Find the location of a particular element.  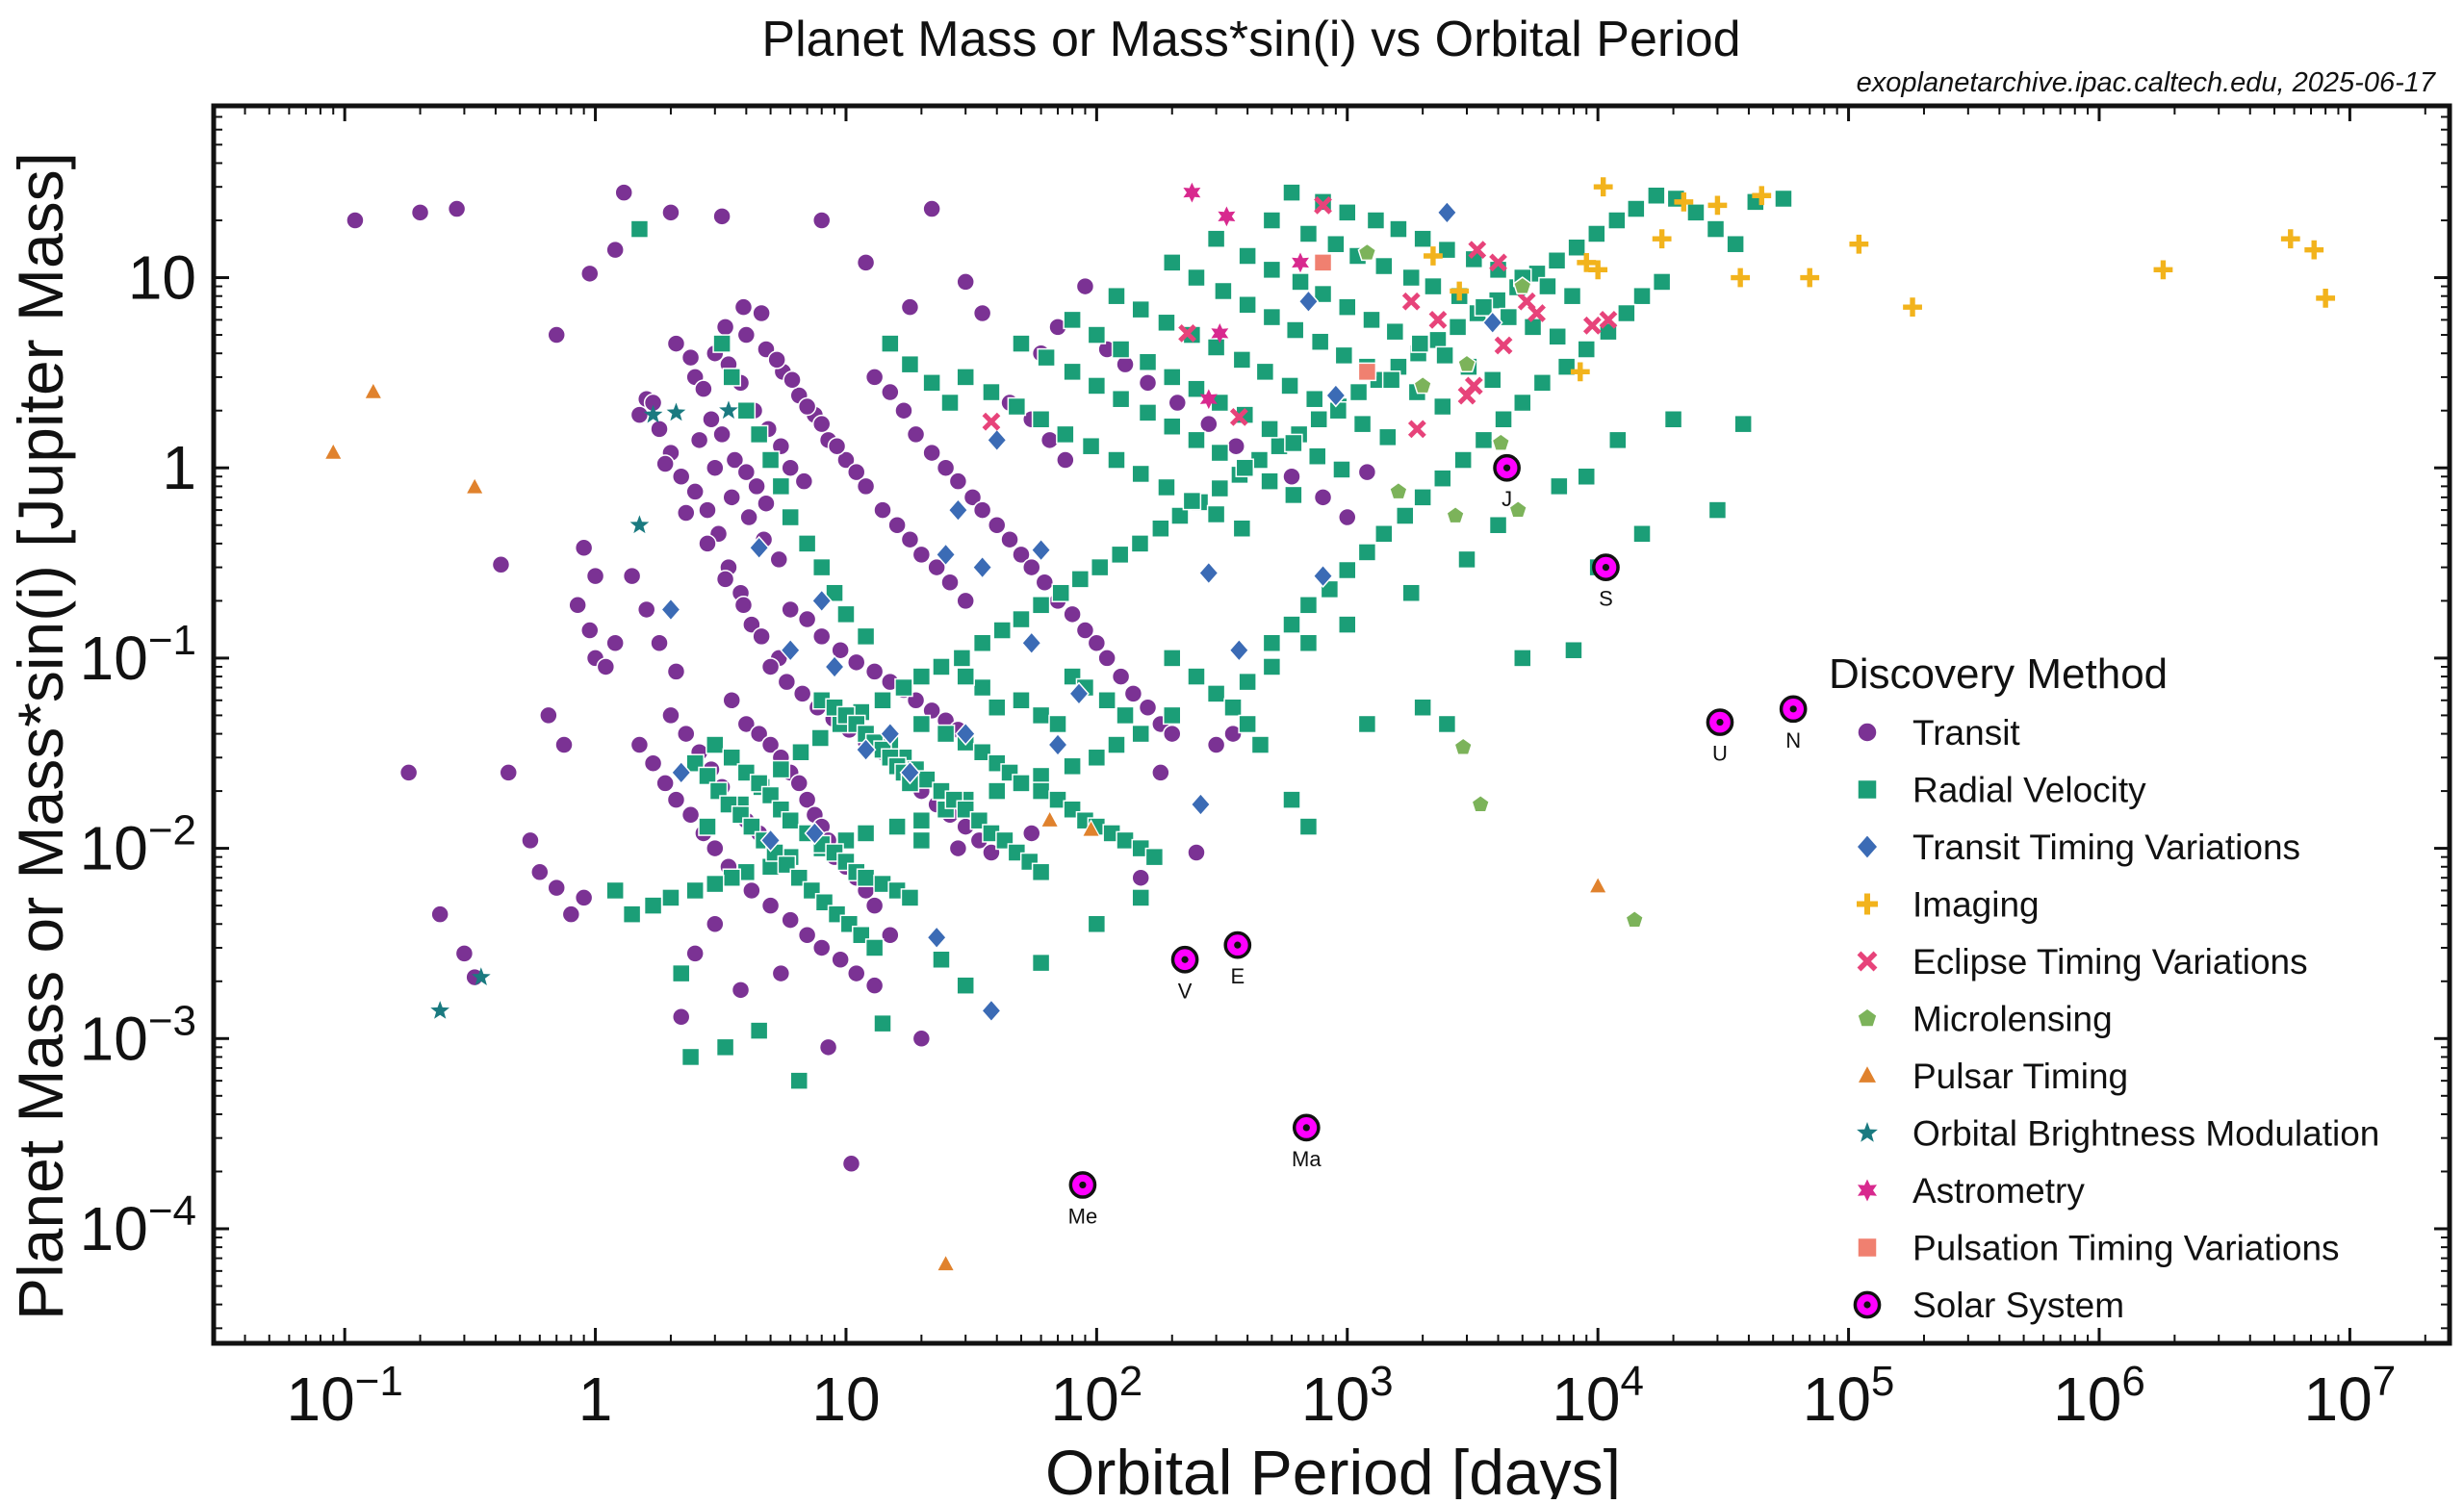

legend-item: Microlensing is located at coordinates (1985, 1020).